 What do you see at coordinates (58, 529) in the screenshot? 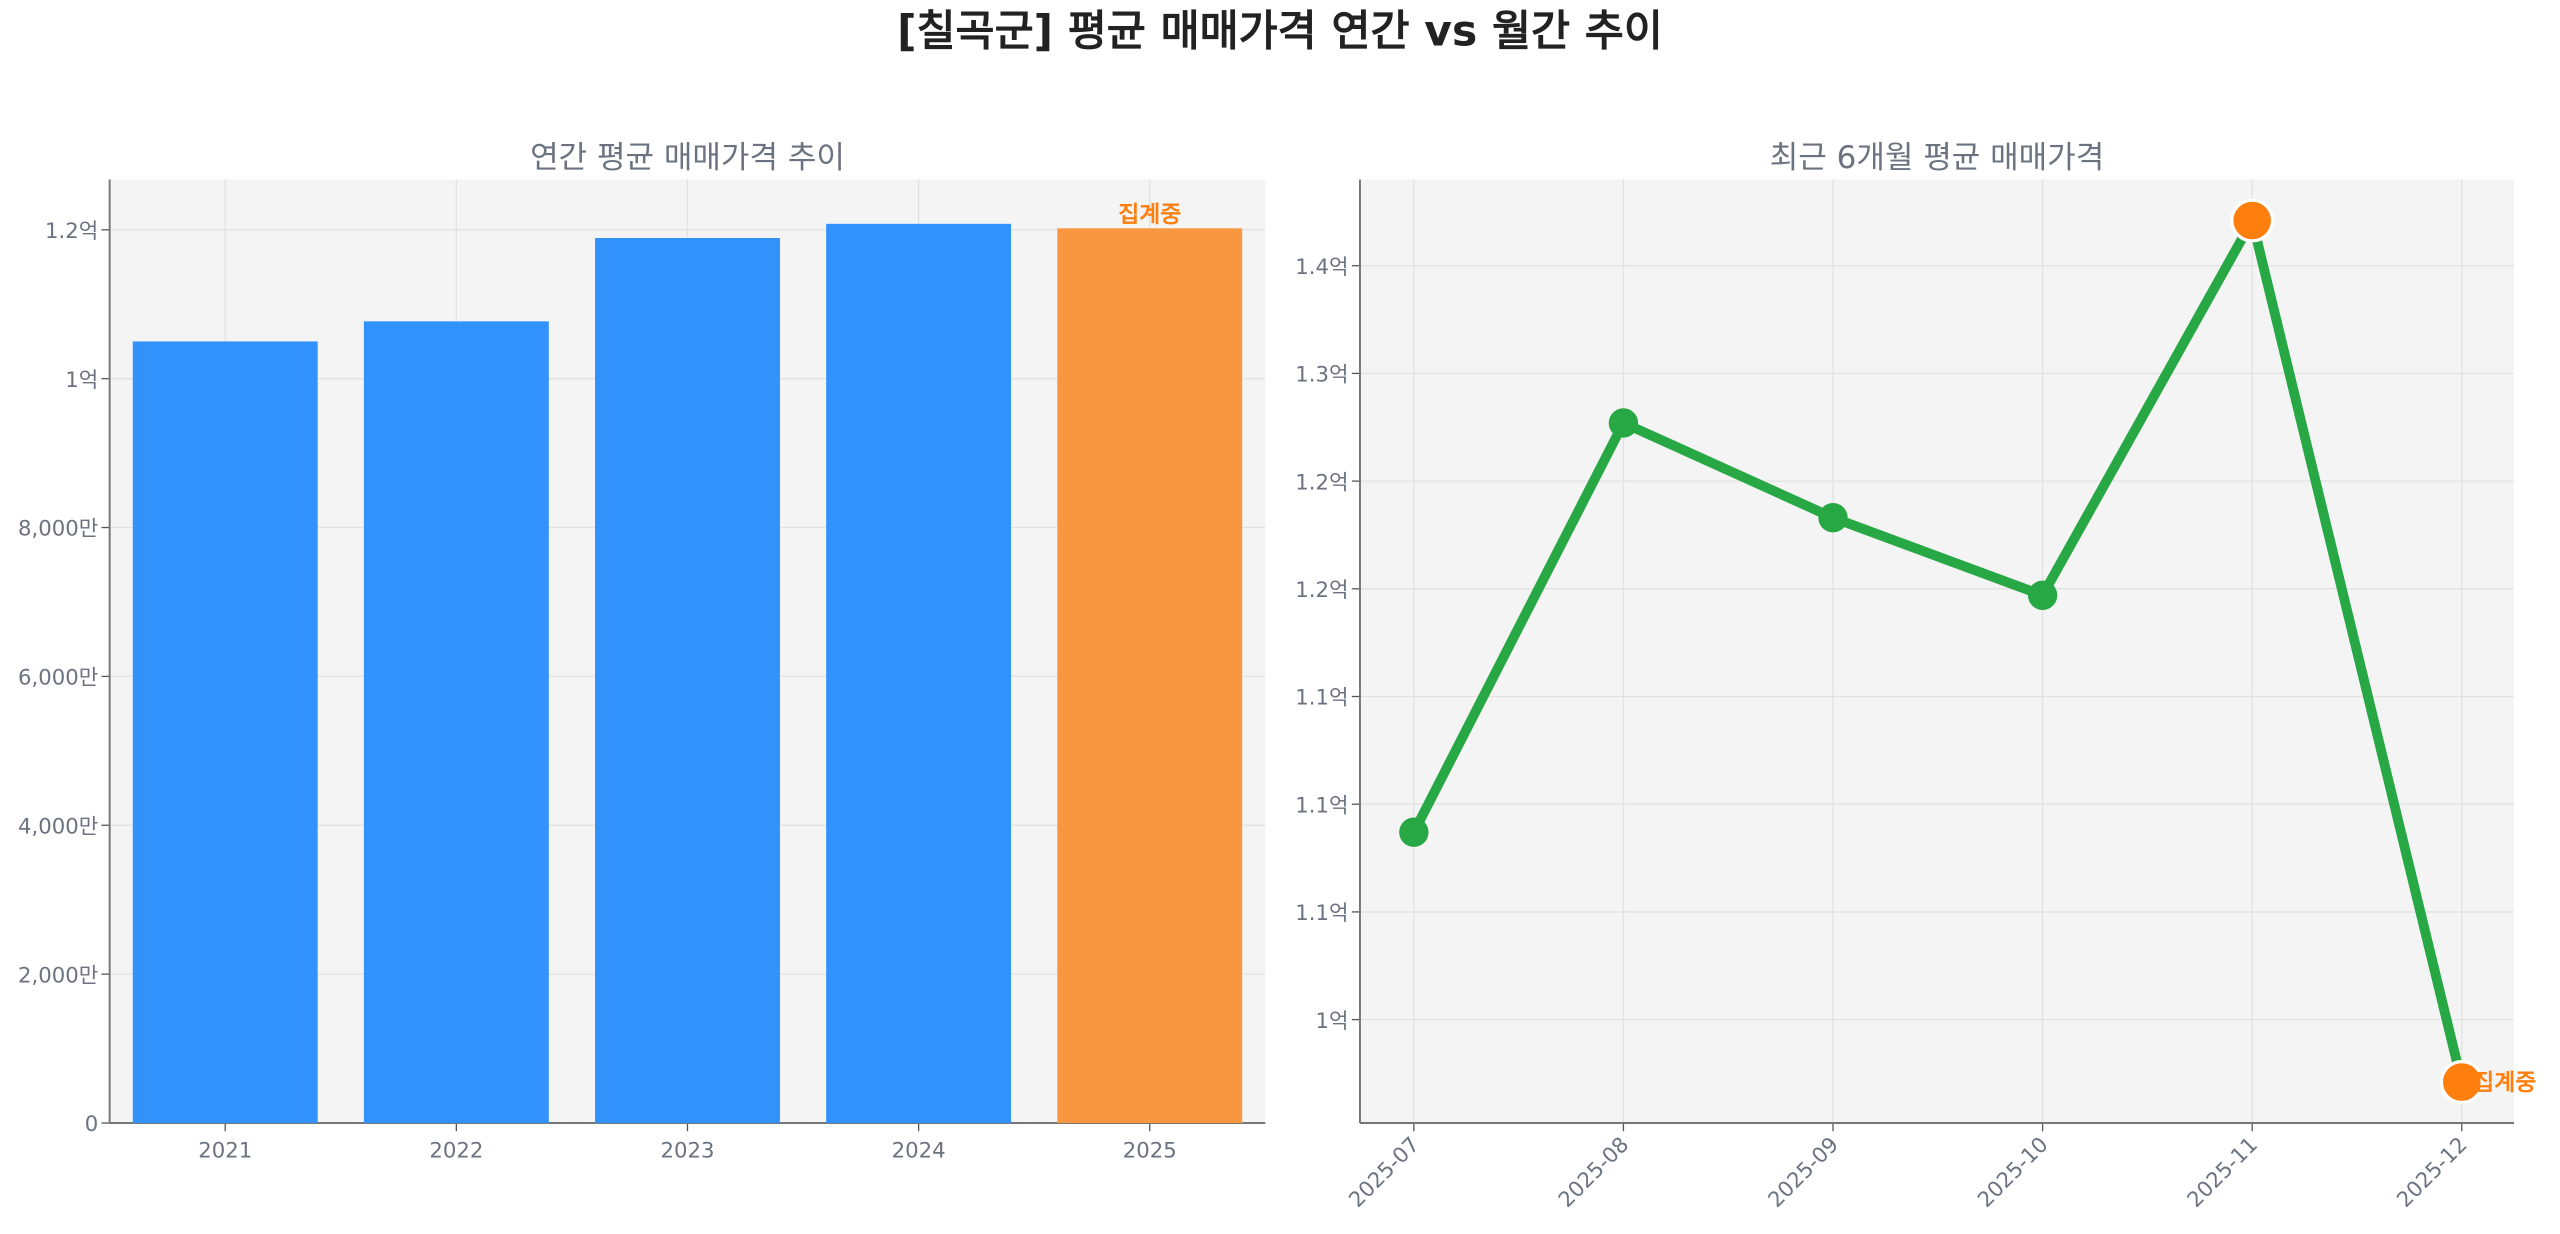
I see `y-tick-label: 8,000만` at bounding box center [58, 529].